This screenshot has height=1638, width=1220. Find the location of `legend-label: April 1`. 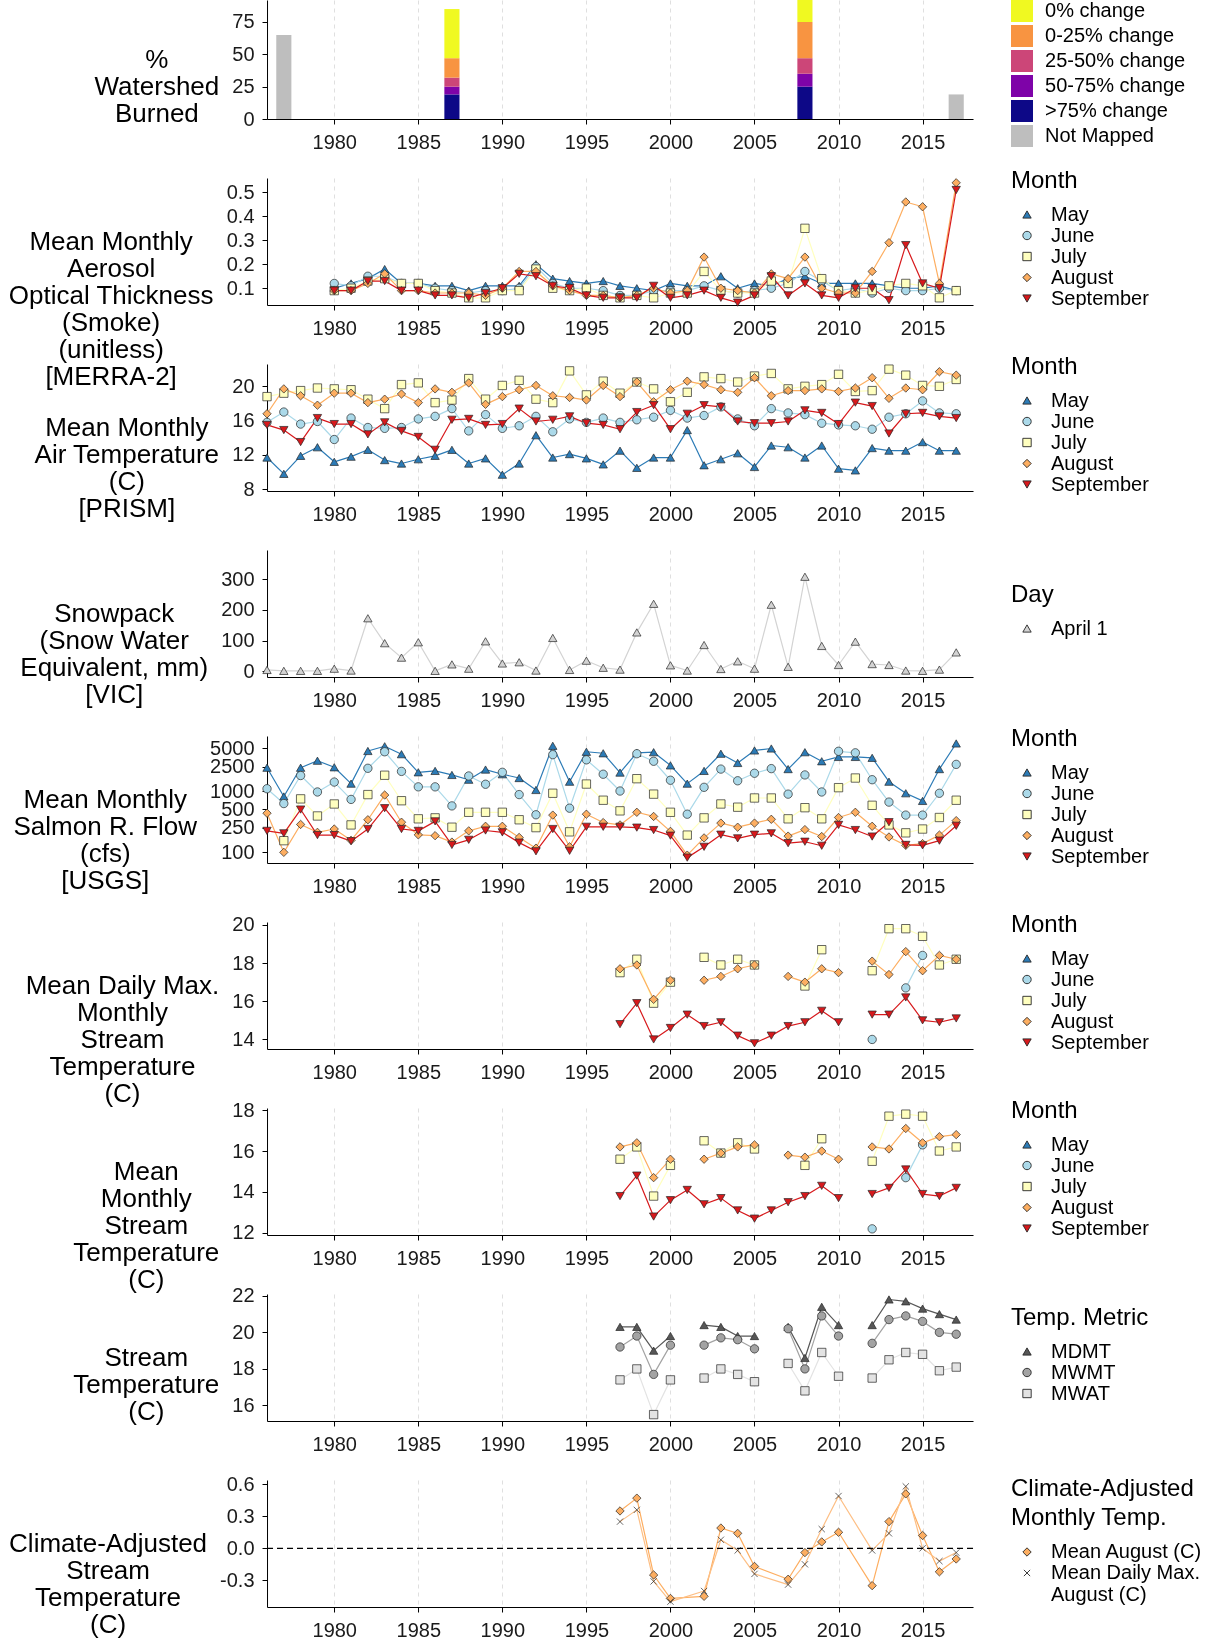

legend-label: April 1 is located at coordinates (1079, 627).